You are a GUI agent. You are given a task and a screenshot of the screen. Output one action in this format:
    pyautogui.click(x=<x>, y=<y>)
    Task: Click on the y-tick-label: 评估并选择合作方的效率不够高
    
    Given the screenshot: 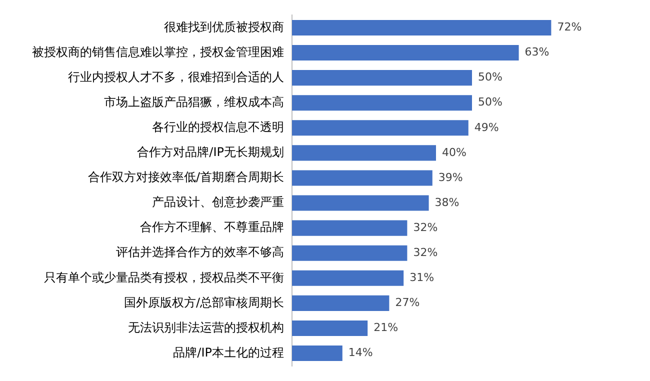 What is the action you would take?
    pyautogui.click(x=200, y=252)
    